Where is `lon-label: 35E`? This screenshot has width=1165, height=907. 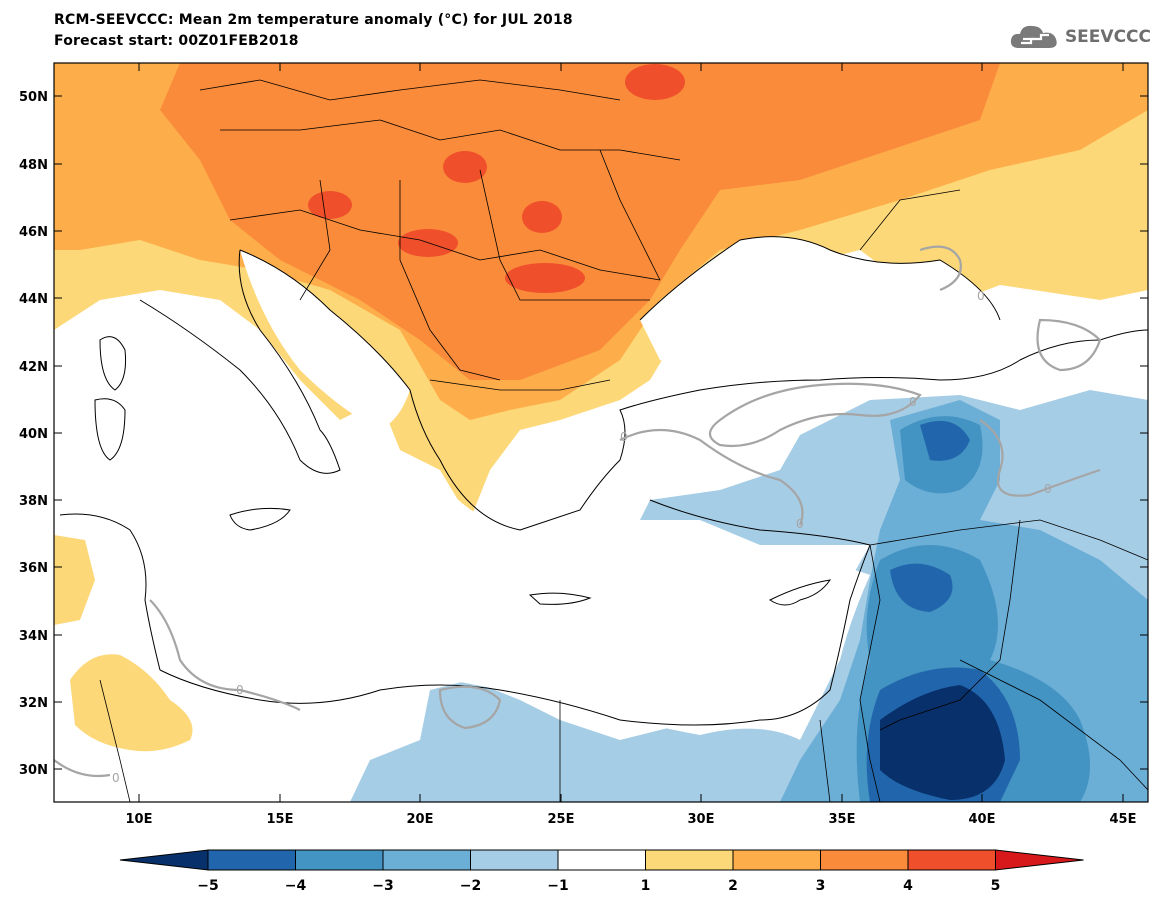
lon-label: 35E is located at coordinates (842, 819).